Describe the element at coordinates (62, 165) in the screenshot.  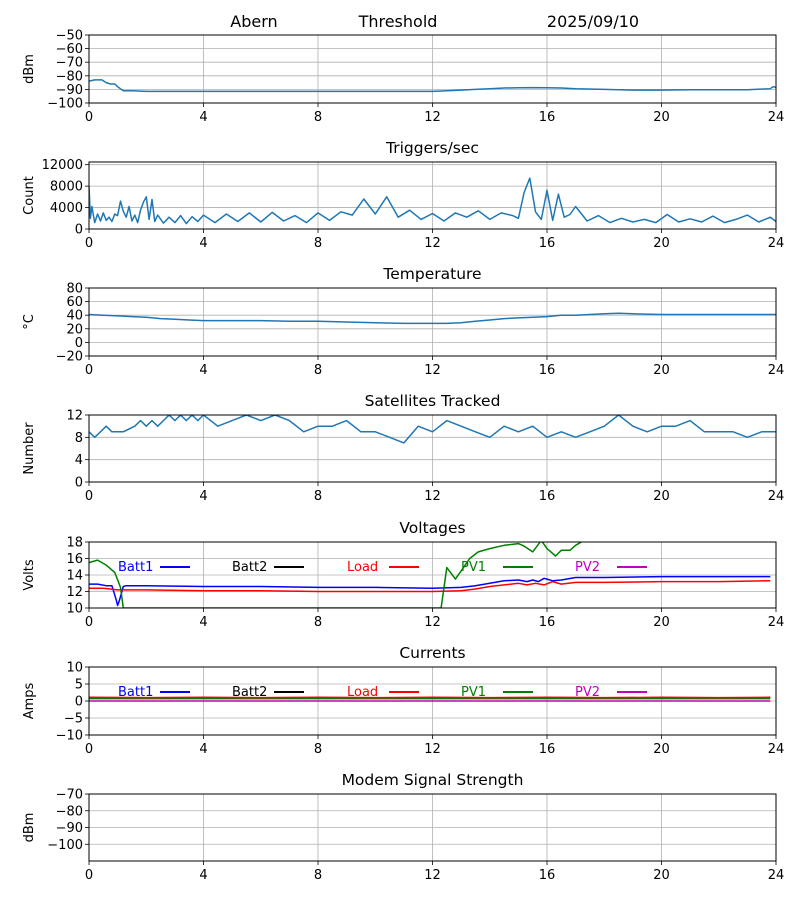
I see `y-tick-label: 12000` at that location.